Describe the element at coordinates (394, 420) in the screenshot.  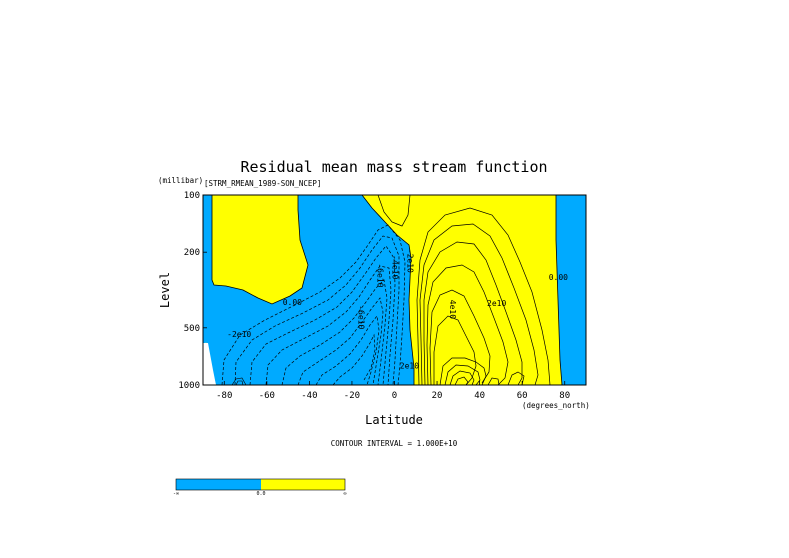
I see `x-axis-title: Latitude` at that location.